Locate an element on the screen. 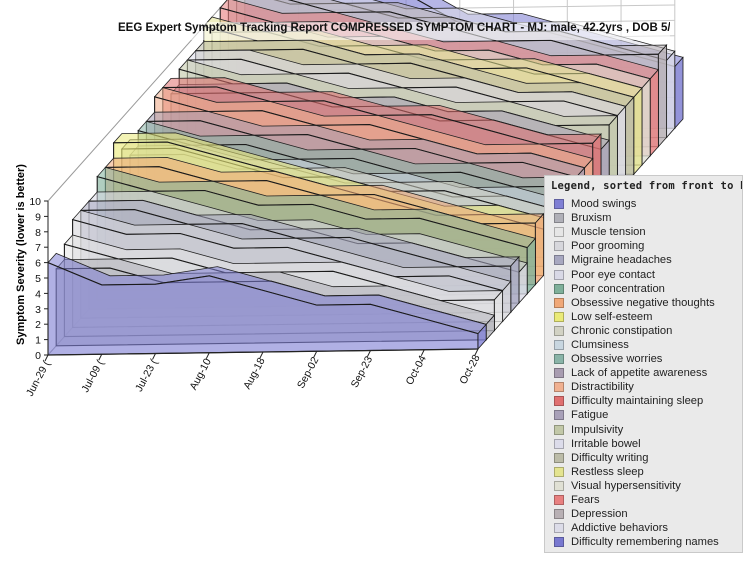 The width and height of the screenshot is (745, 564). legend-label: Low self-esteem is located at coordinates (612, 316).